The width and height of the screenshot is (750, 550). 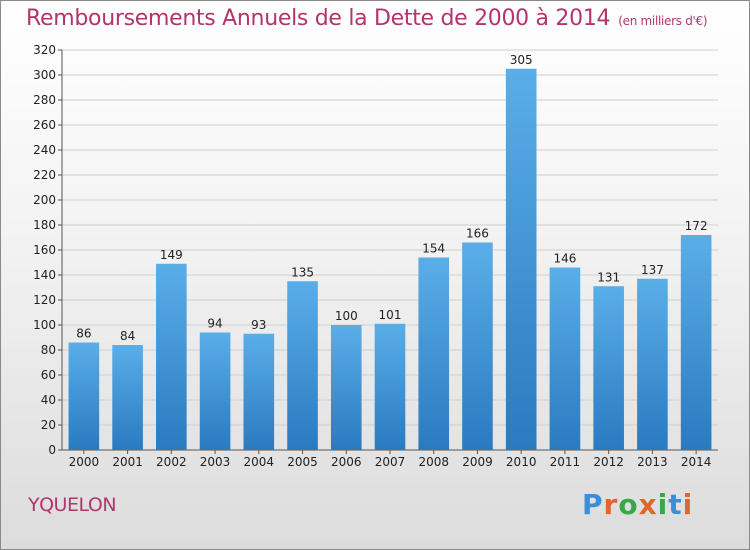 I want to click on x-tick-label: 2005, so click(x=302, y=462).